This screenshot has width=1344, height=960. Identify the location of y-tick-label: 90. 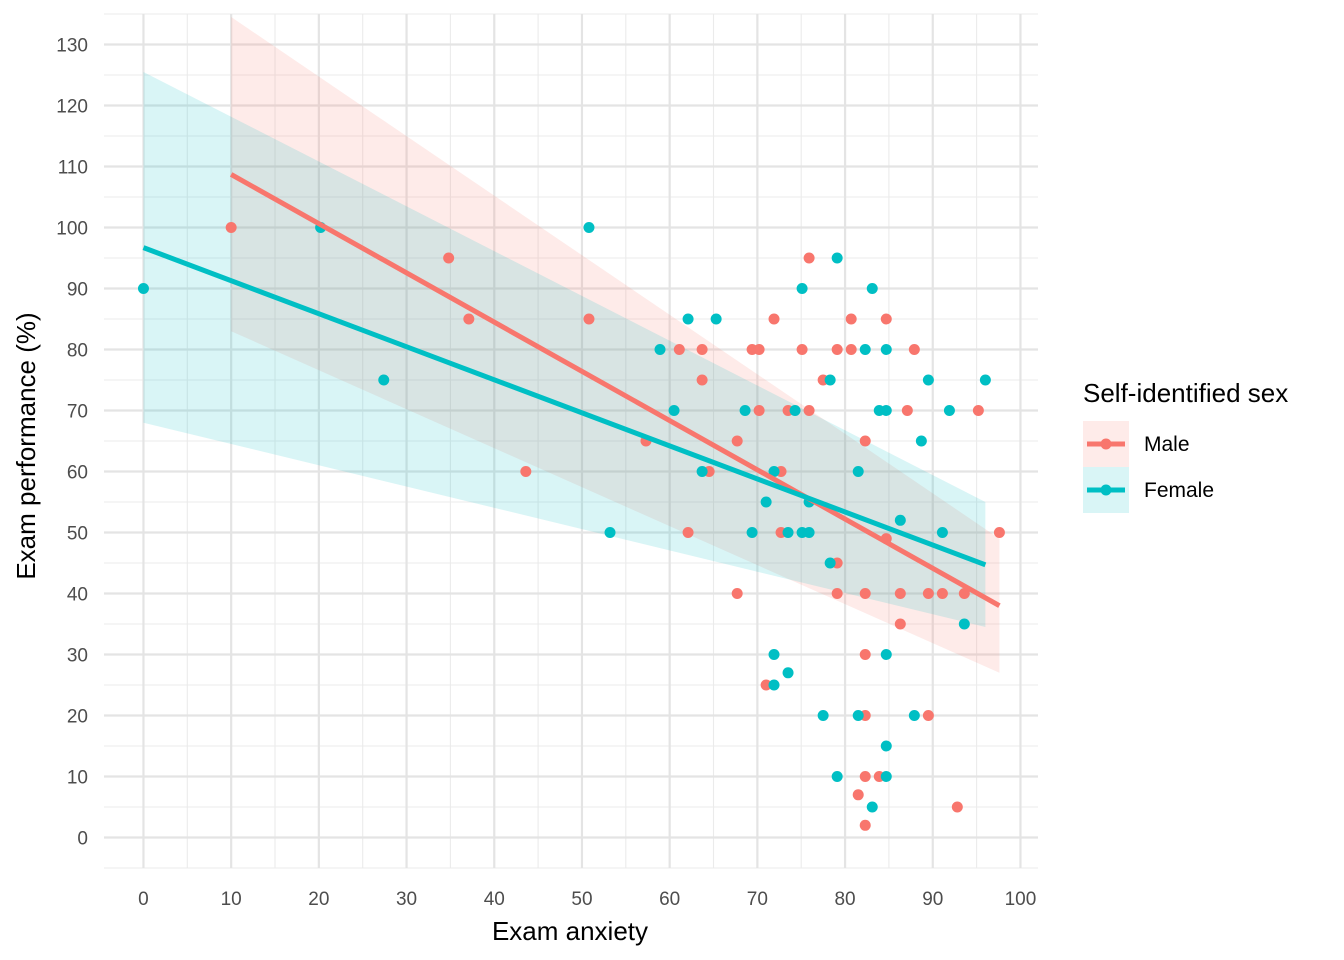
(77, 290).